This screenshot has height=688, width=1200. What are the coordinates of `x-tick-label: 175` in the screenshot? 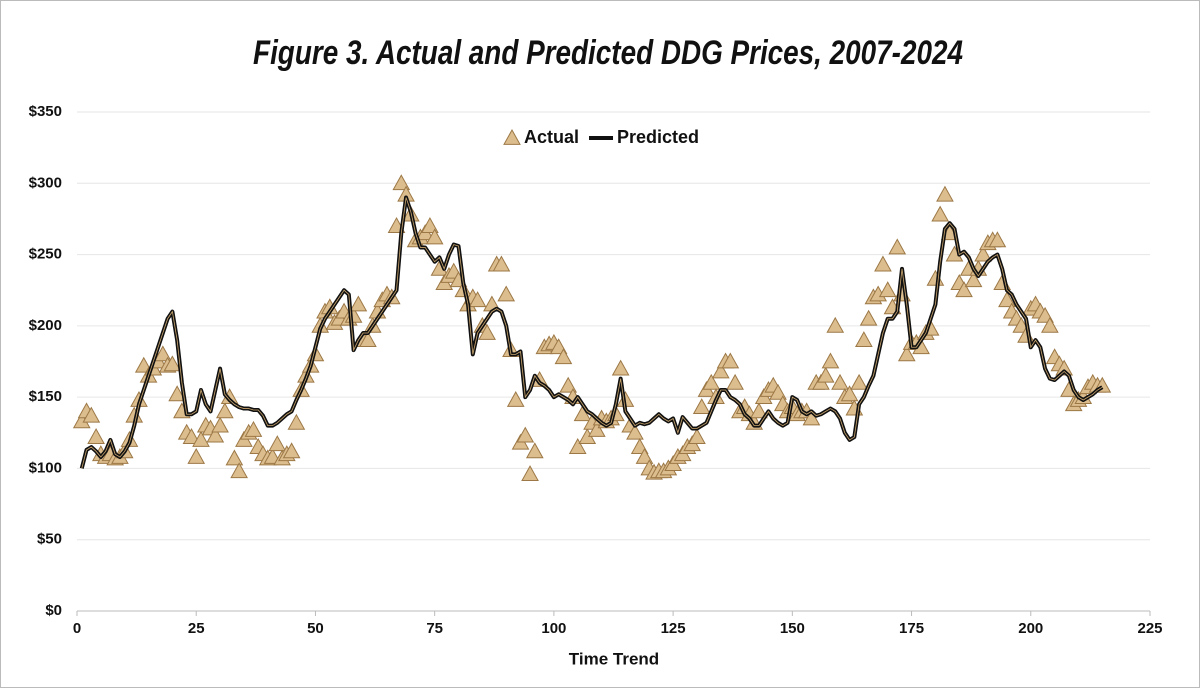 It's located at (911, 628).